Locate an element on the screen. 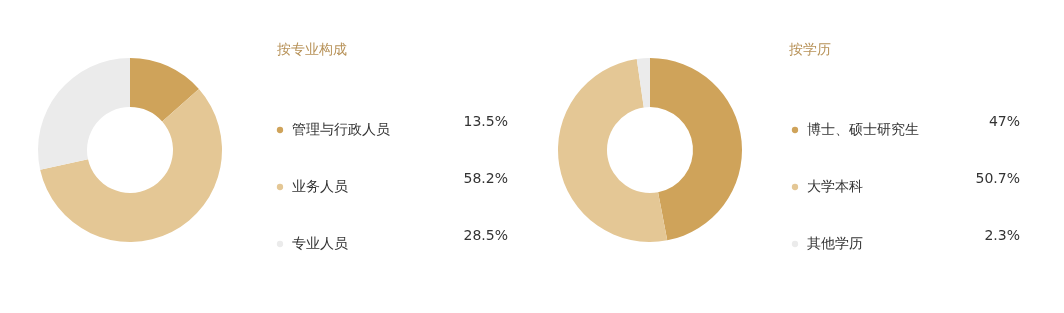 The width and height of the screenshot is (1064, 313). chart-title: 按学历 is located at coordinates (810, 49).